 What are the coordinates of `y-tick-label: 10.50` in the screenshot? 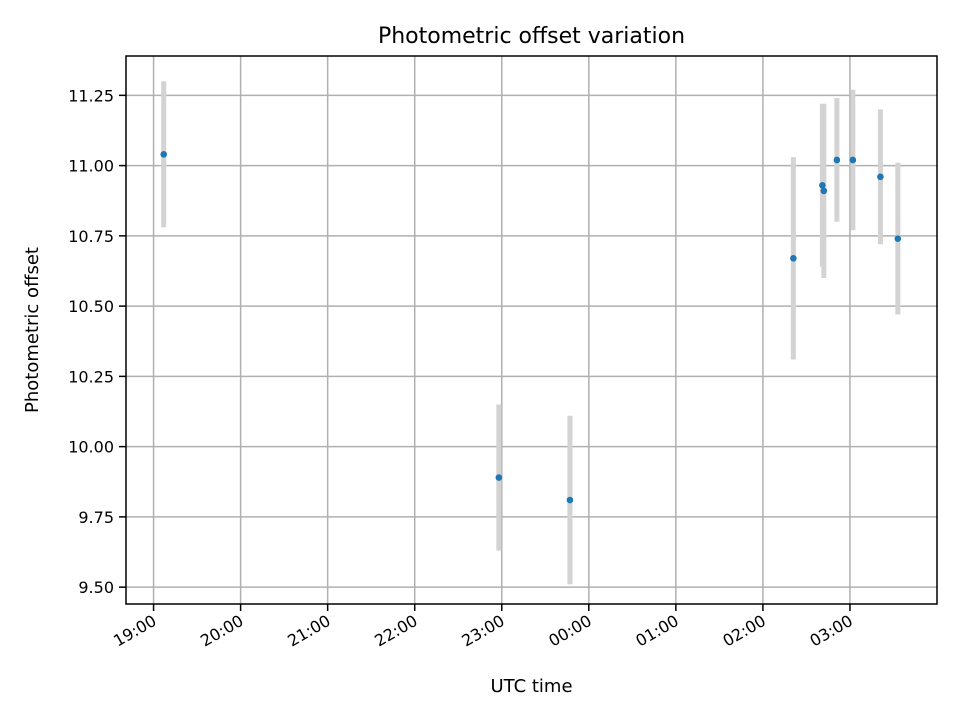 It's located at (91, 306).